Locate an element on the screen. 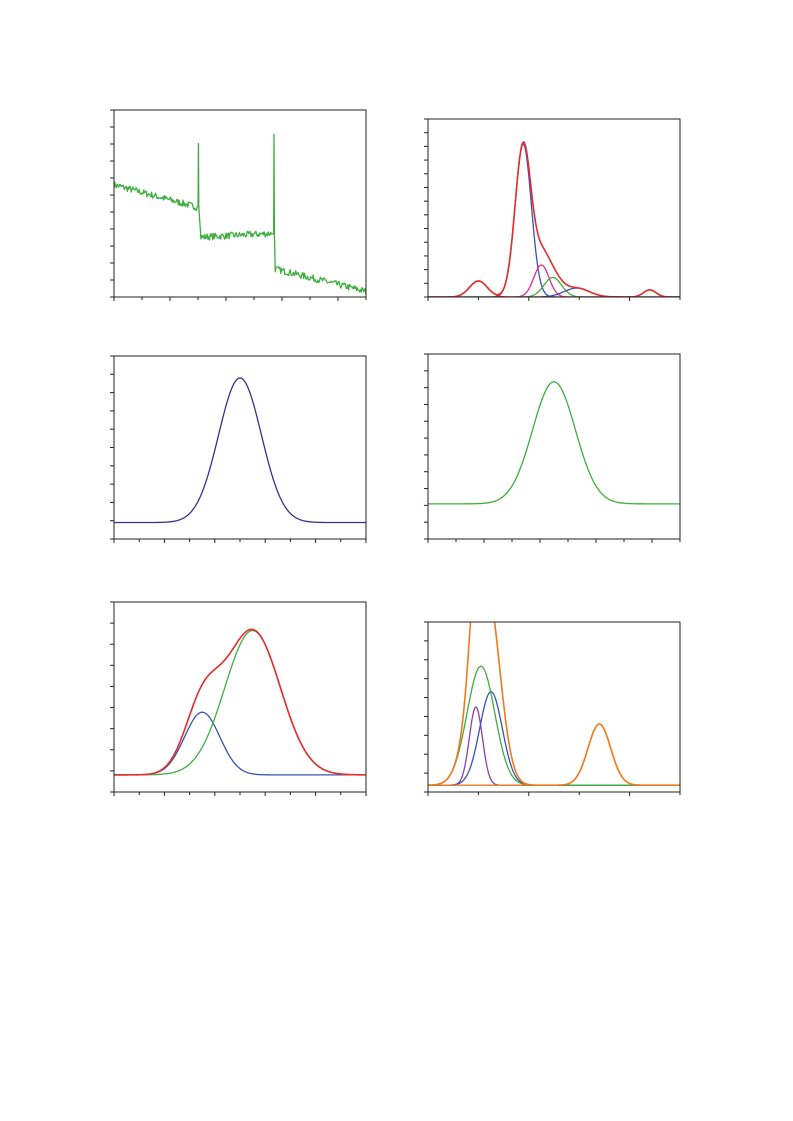 This screenshot has width=793, height=1121. chart-panel-b is located at coordinates (552, 209).